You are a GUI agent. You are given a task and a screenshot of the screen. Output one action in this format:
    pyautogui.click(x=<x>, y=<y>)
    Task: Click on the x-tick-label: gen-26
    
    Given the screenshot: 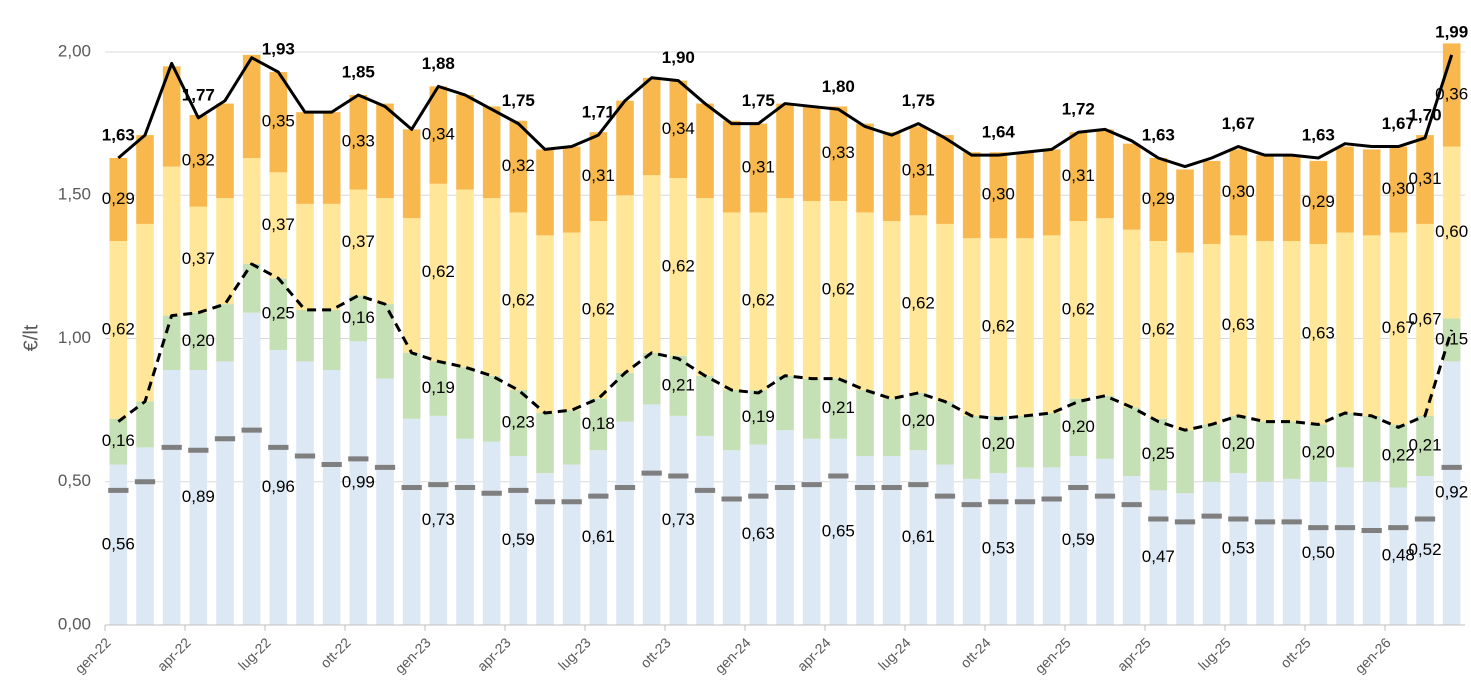 What is the action you would take?
    pyautogui.click(x=1373, y=655)
    